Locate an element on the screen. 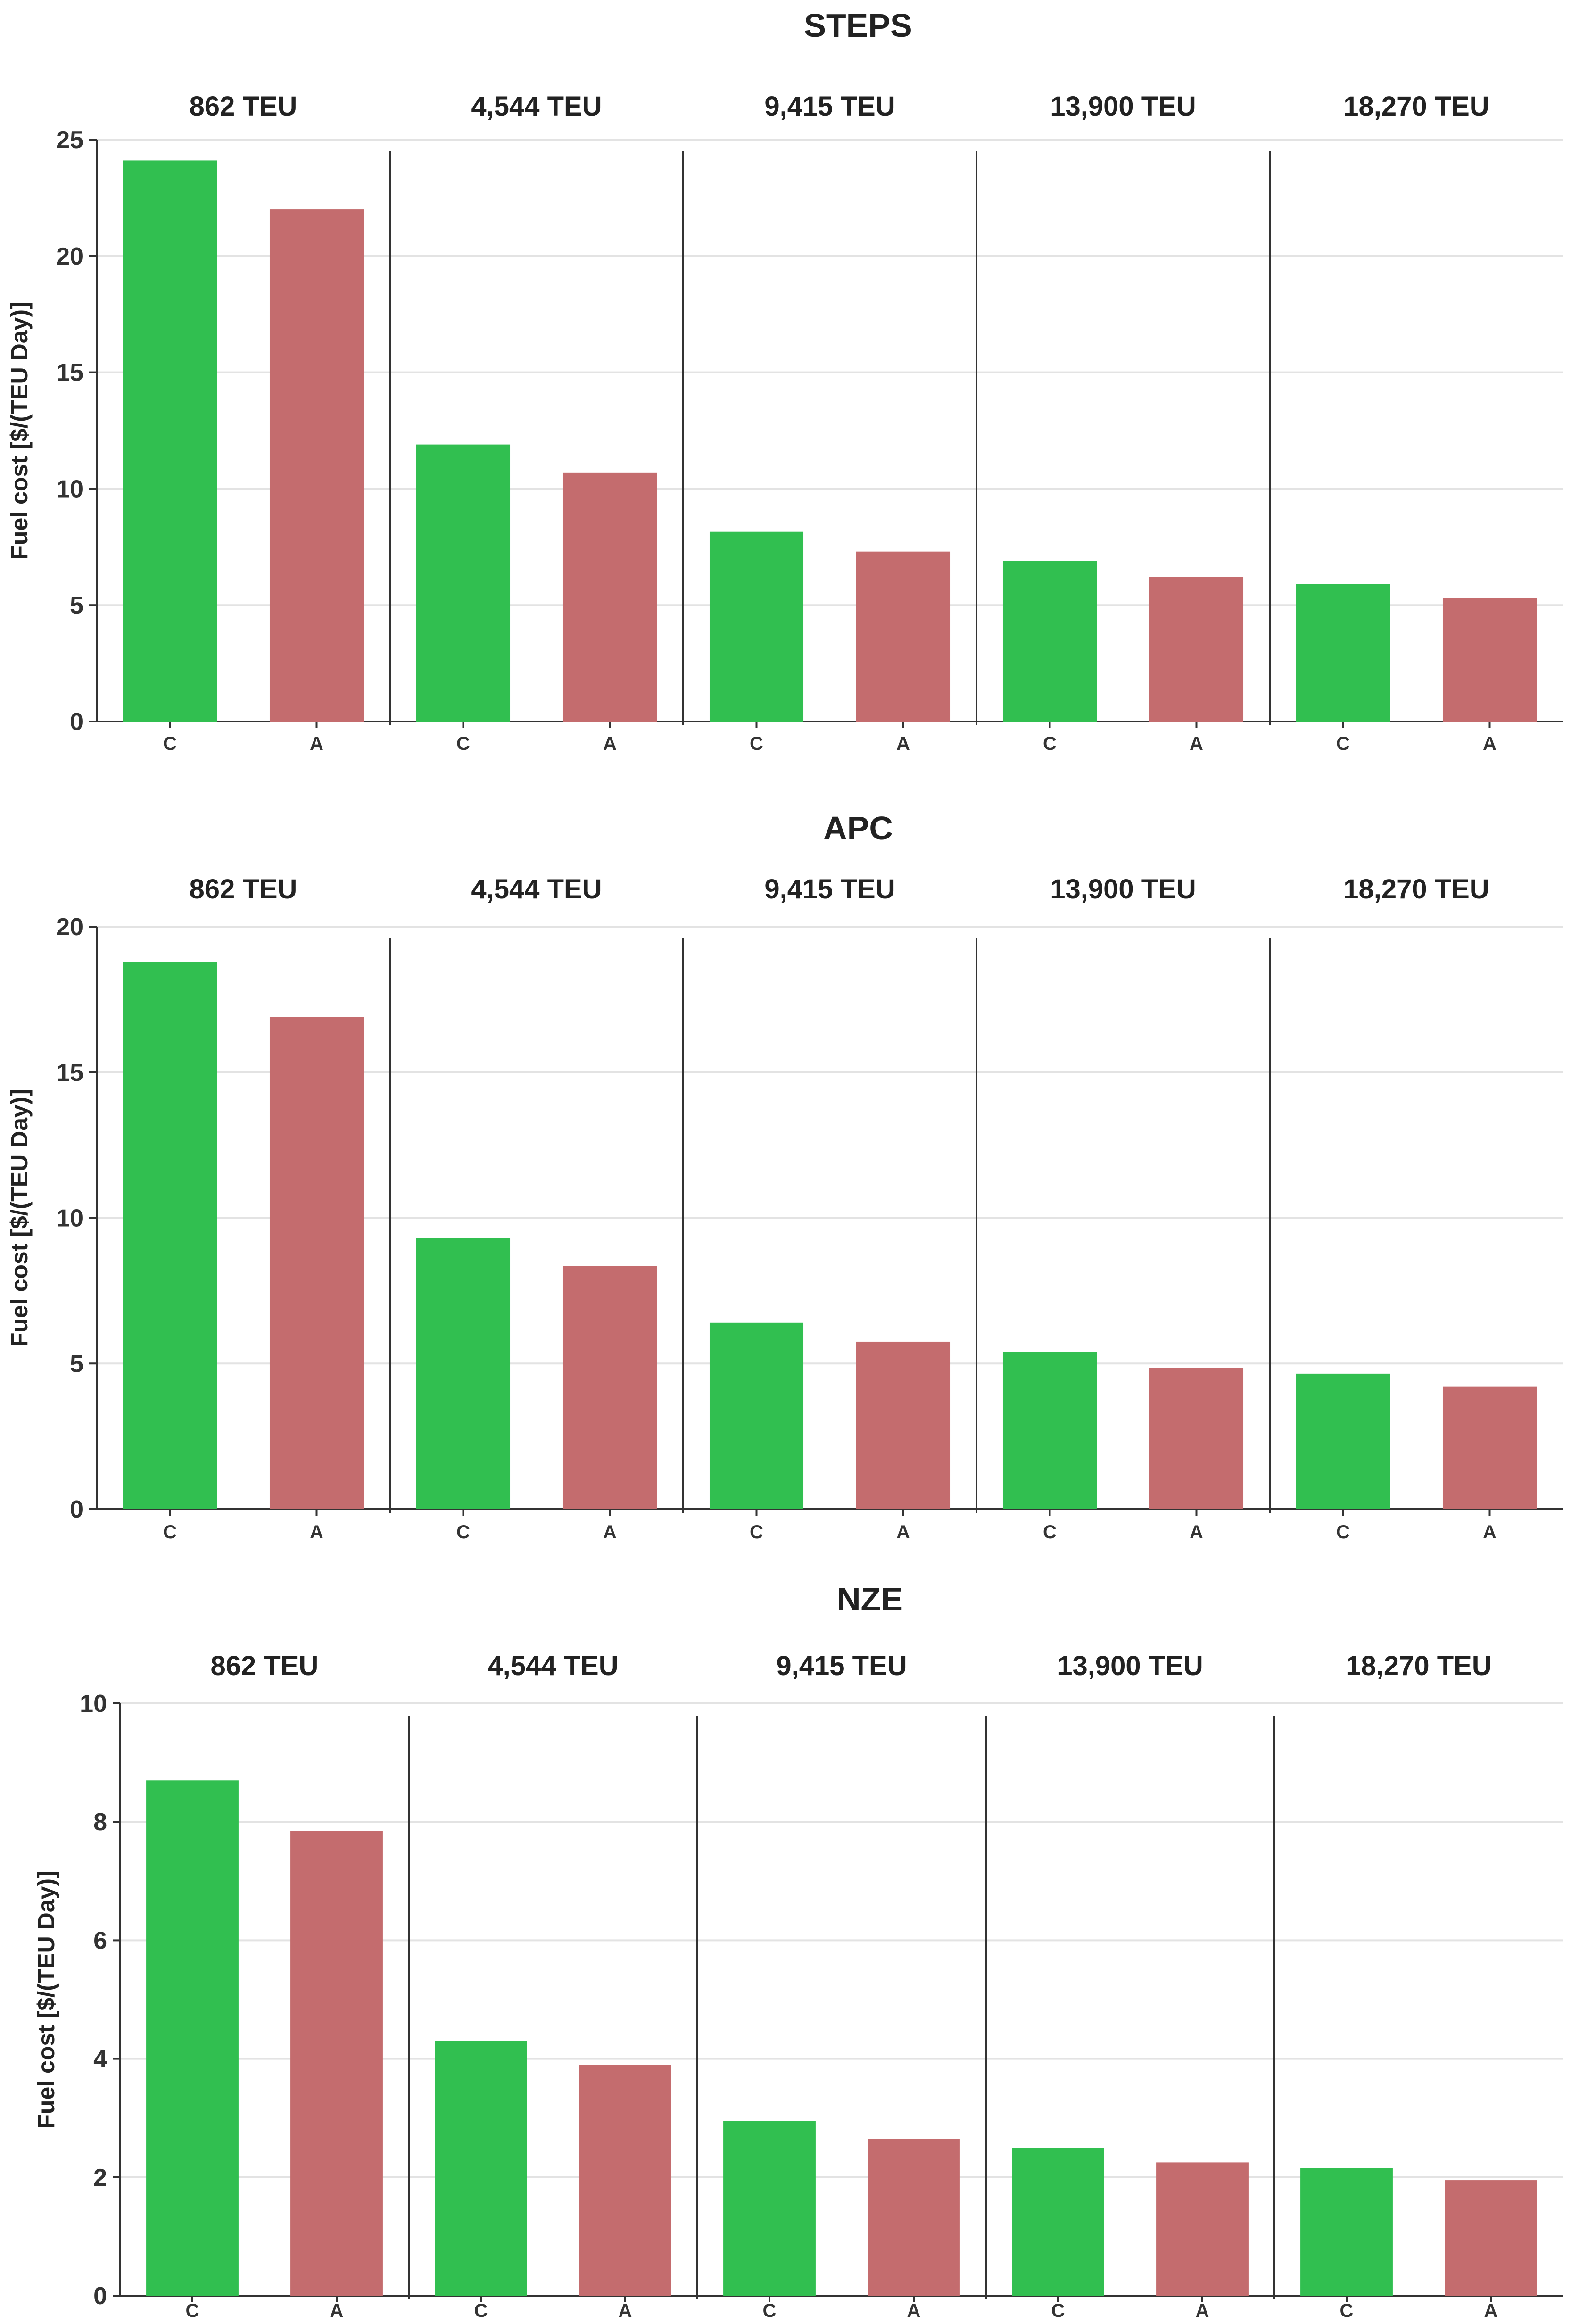  y-tick-label: 25 is located at coordinates (69, 140).